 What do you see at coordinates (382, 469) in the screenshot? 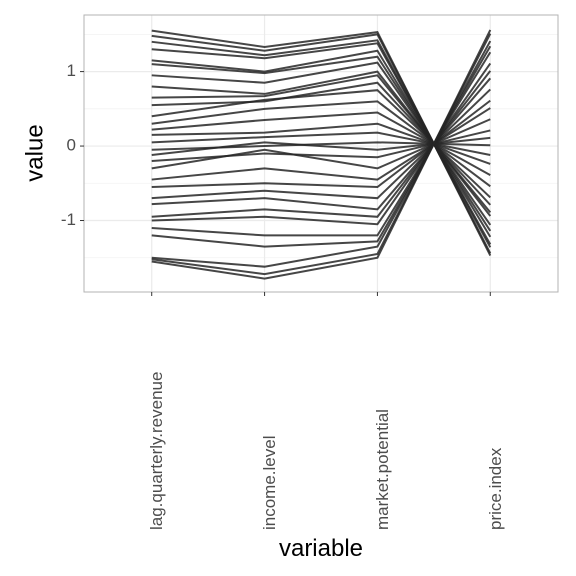
I see `x-tick-label: market.potential` at bounding box center [382, 469].